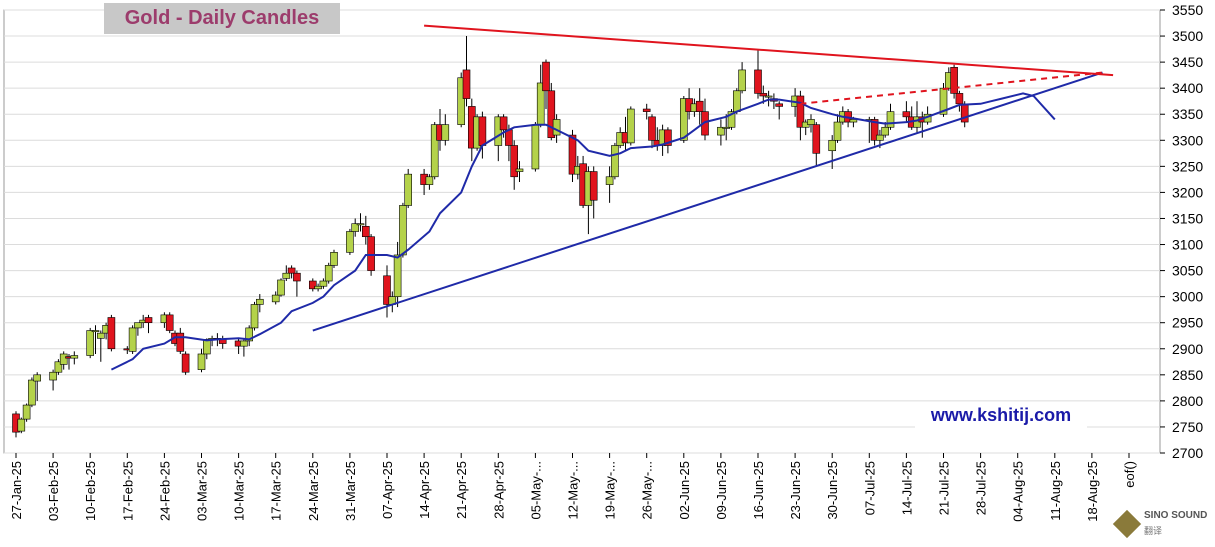 The height and width of the screenshot is (547, 1215). What do you see at coordinates (1092, 491) in the screenshot?
I see `x-tick-label: 18-Aug-25` at bounding box center [1092, 491].